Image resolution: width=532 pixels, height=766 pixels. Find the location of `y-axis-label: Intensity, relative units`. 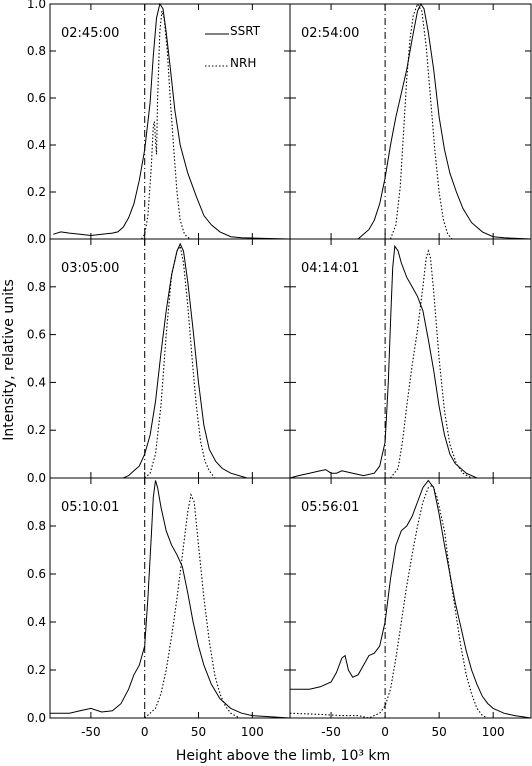

y-axis-label: Intensity, relative units is located at coordinates (9, 360).